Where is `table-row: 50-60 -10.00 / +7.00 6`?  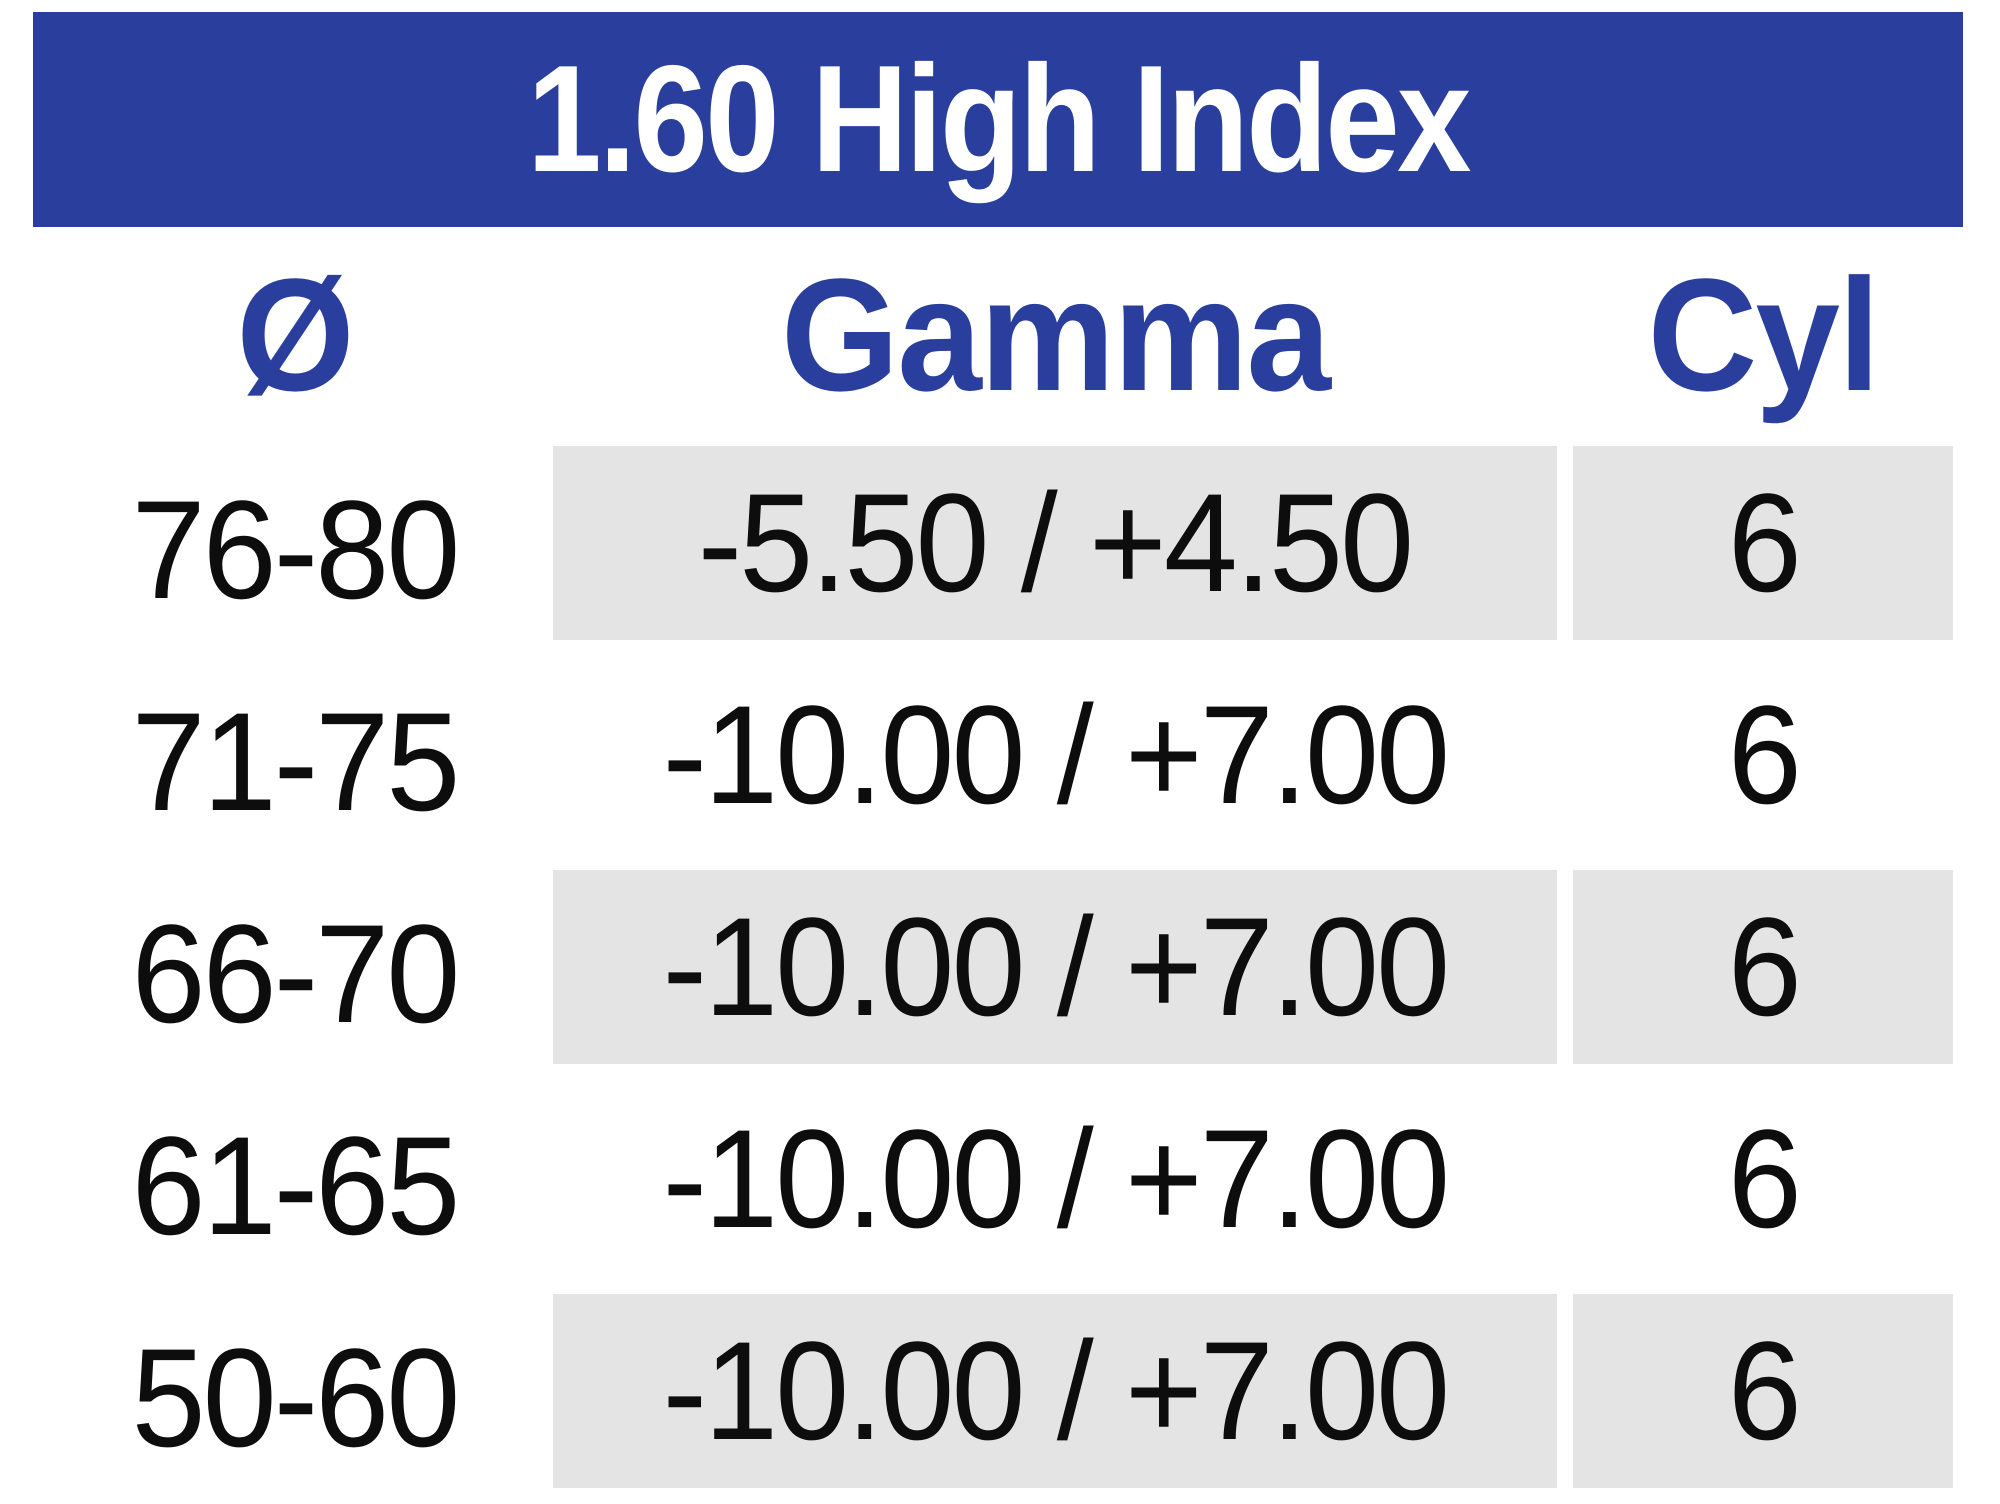
table-row: 50-60 -10.00 / +7.00 6 is located at coordinates (1000, 1398).